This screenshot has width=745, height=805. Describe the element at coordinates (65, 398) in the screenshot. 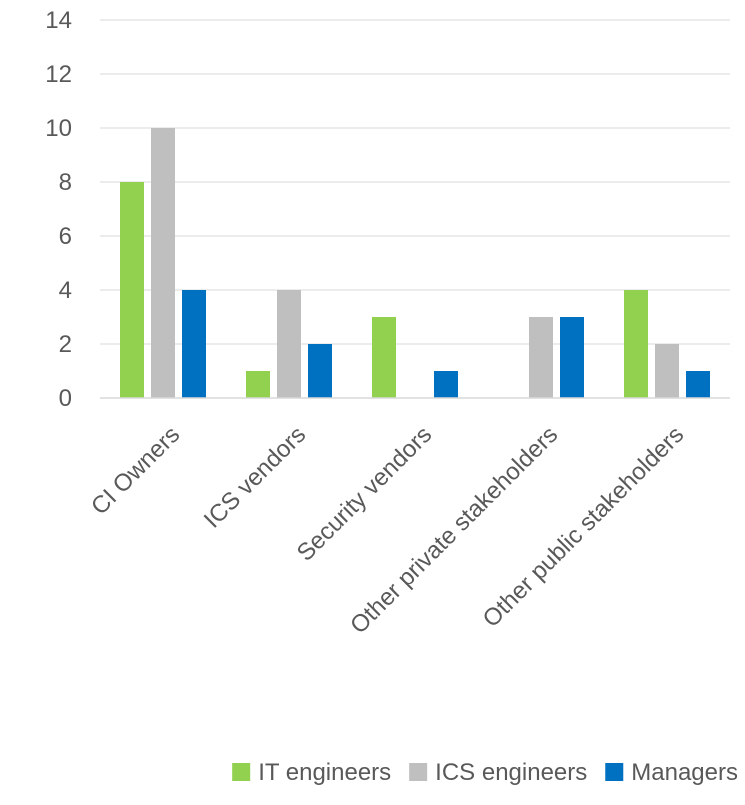

I see `y-tick-label: 0` at that location.